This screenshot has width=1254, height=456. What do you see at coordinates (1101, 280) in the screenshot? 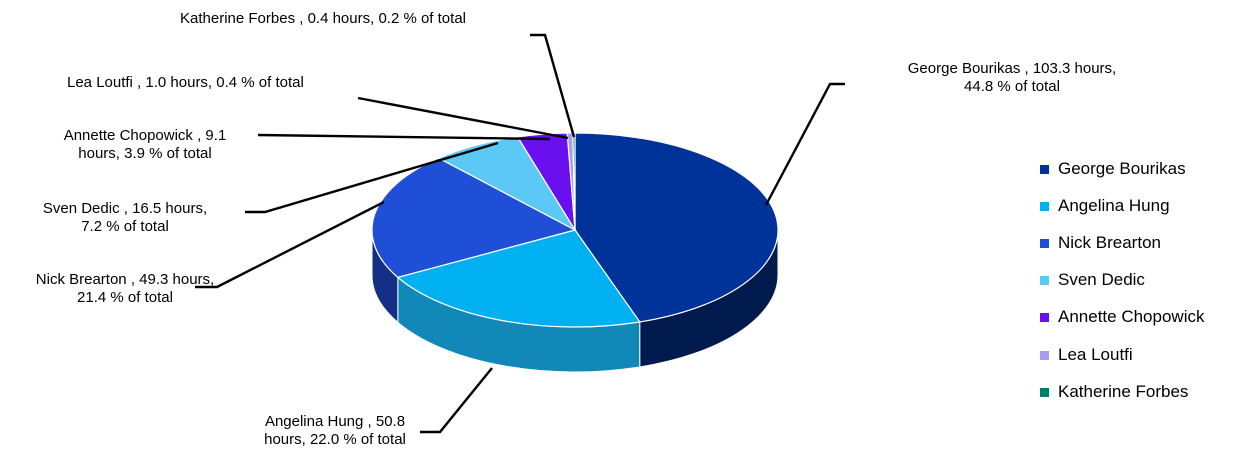
I see `legend-label: Sven Dedic` at bounding box center [1101, 280].